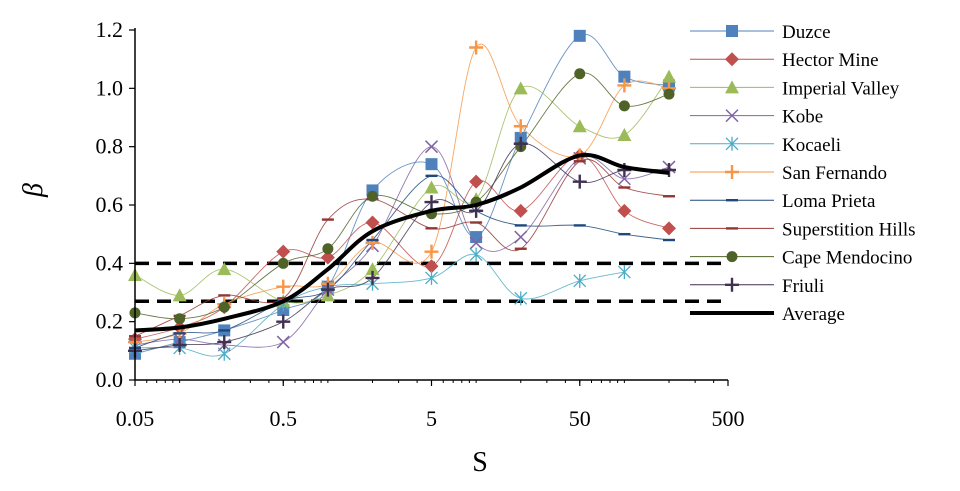 The image size is (960, 491). Describe the element at coordinates (110, 87) in the screenshot. I see `y-tick-label: 1.0` at that location.